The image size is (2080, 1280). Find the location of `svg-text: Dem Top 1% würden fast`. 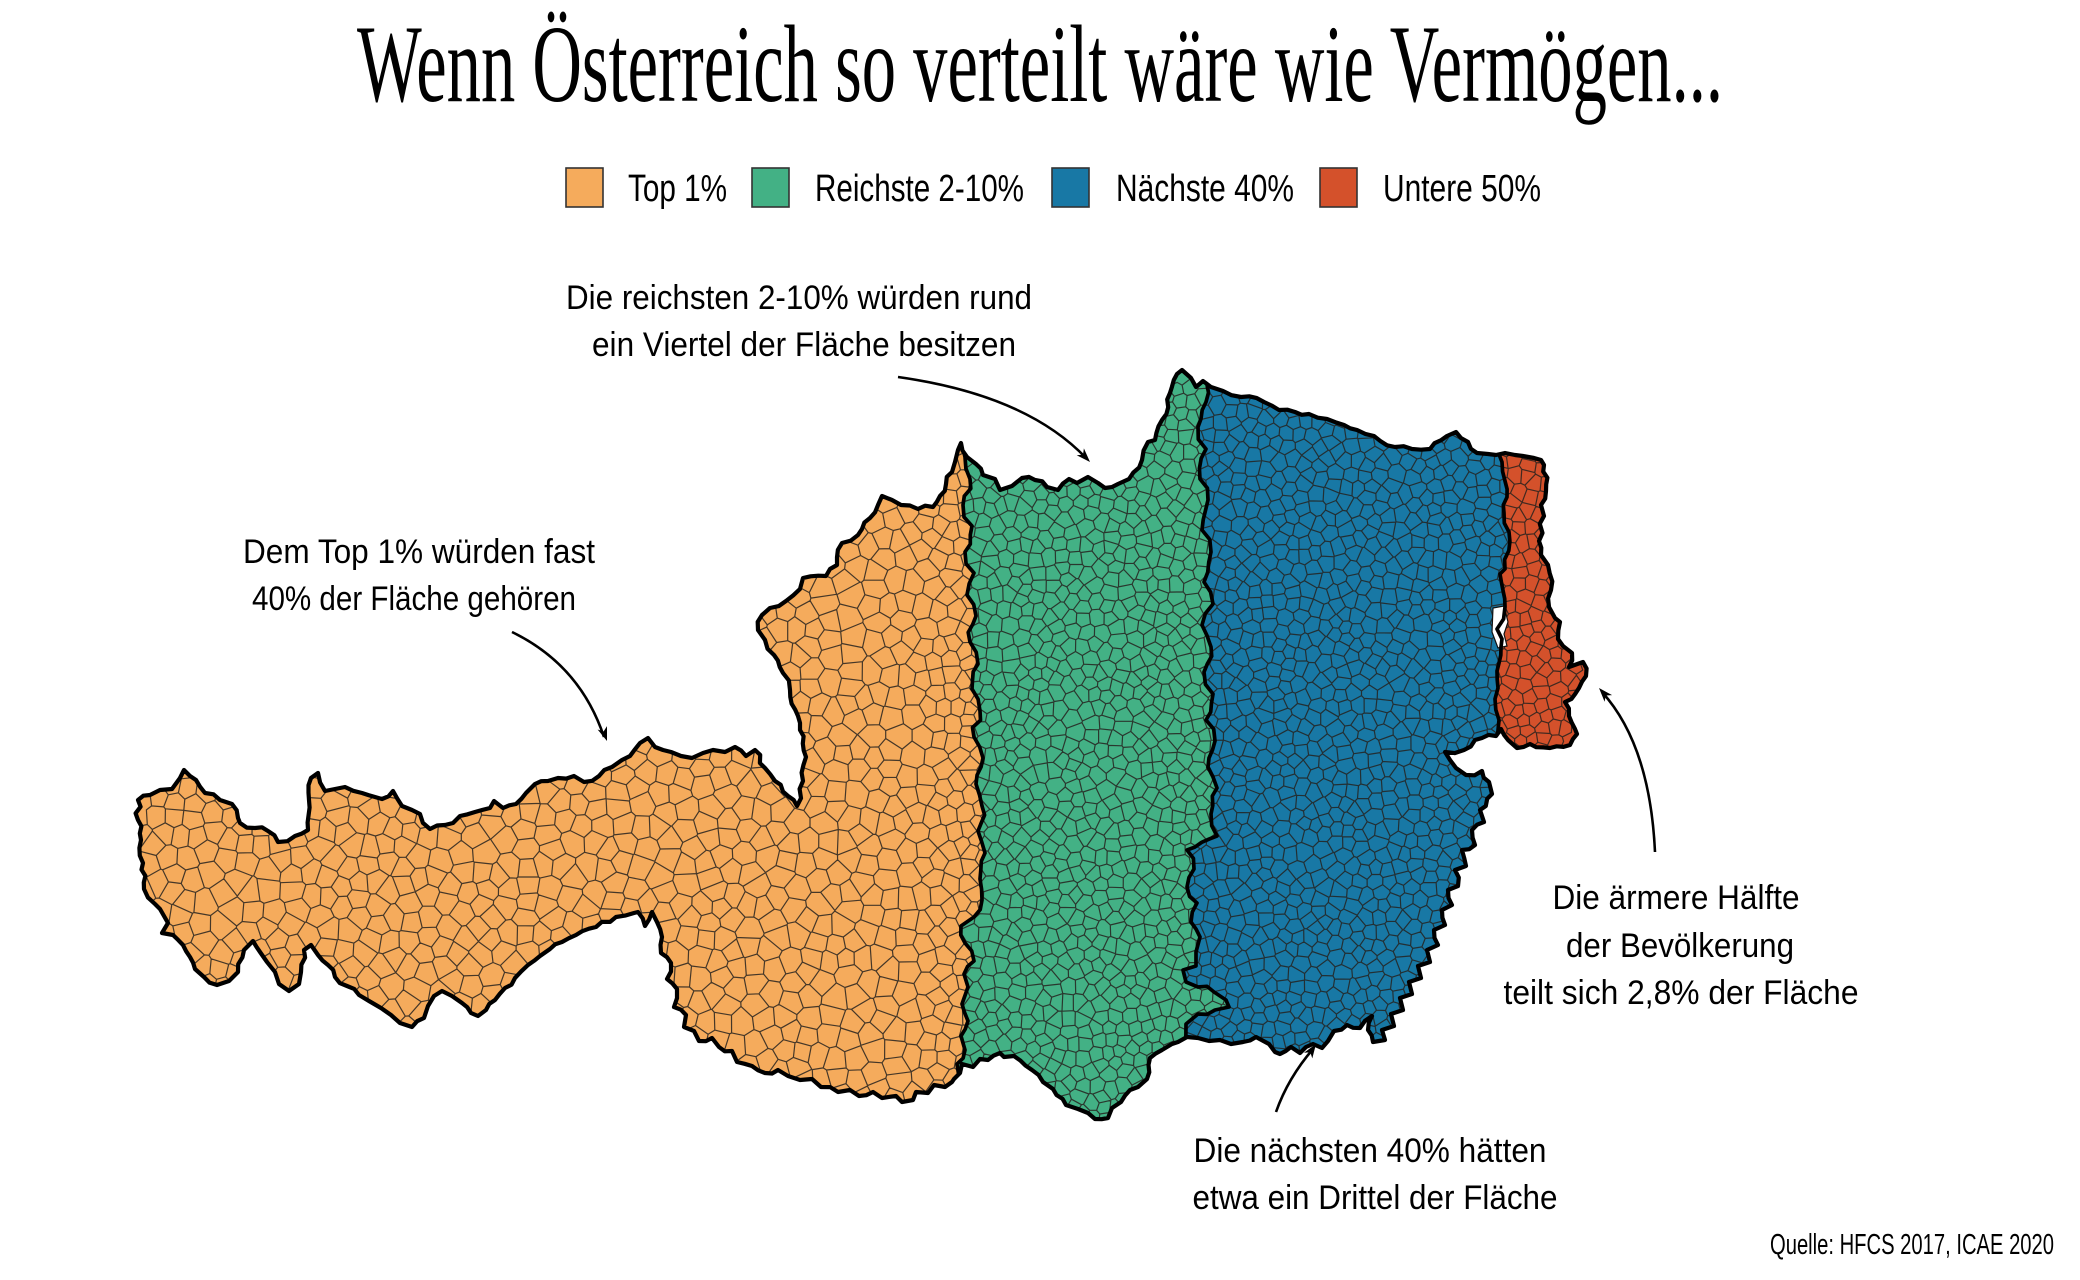

svg-text: Dem Top 1% würden fast is located at coordinates (419, 552).